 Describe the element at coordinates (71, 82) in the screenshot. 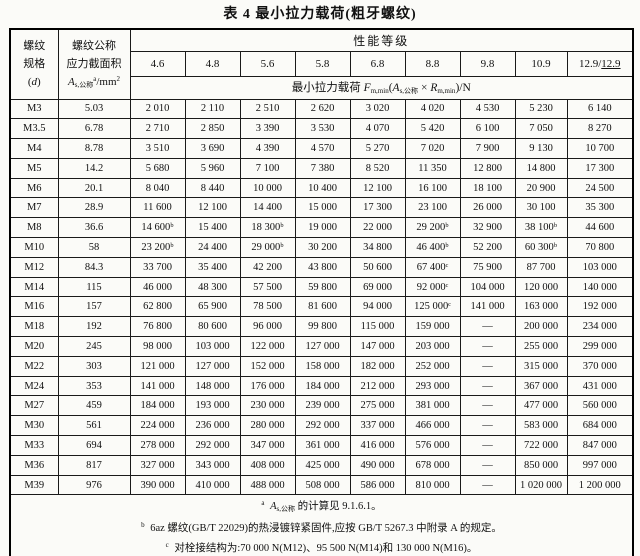

I see `text-part: A` at that location.